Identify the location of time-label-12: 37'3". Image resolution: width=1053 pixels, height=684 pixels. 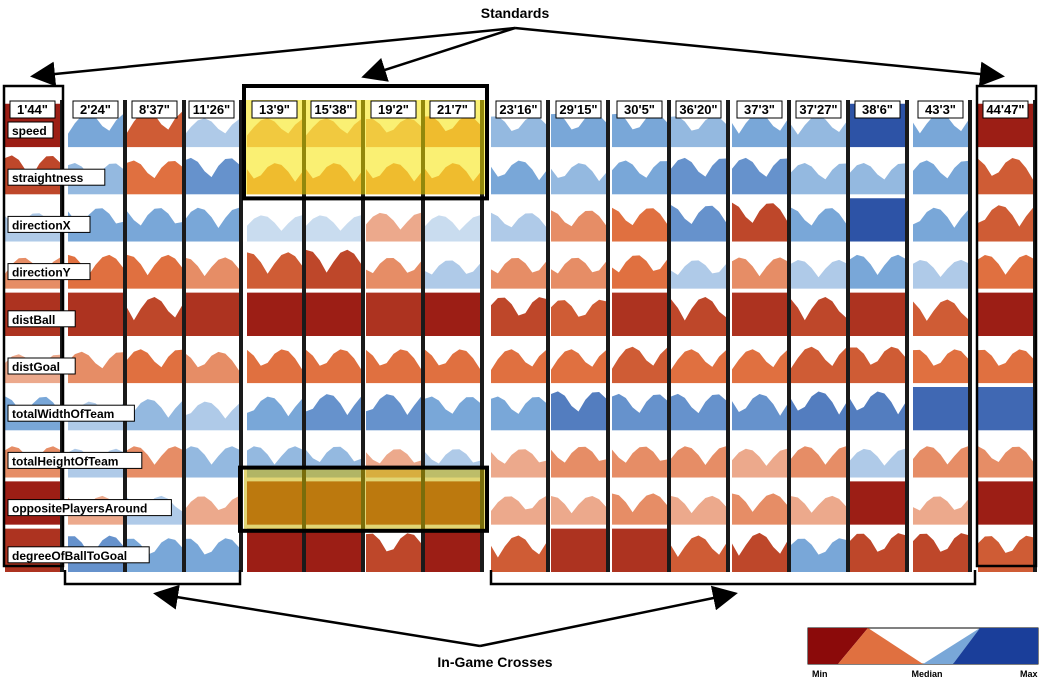
(759, 109).